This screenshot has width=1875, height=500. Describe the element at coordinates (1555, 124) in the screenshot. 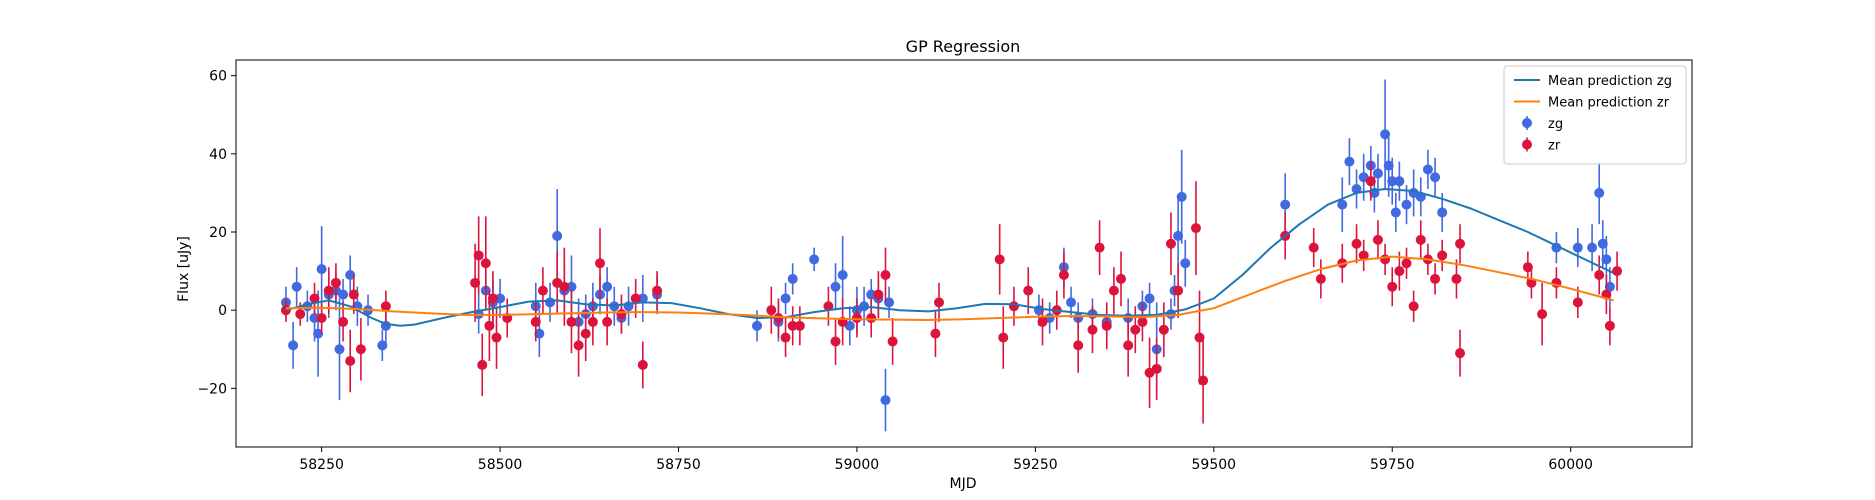

I see `legend-entry-label: zg` at that location.